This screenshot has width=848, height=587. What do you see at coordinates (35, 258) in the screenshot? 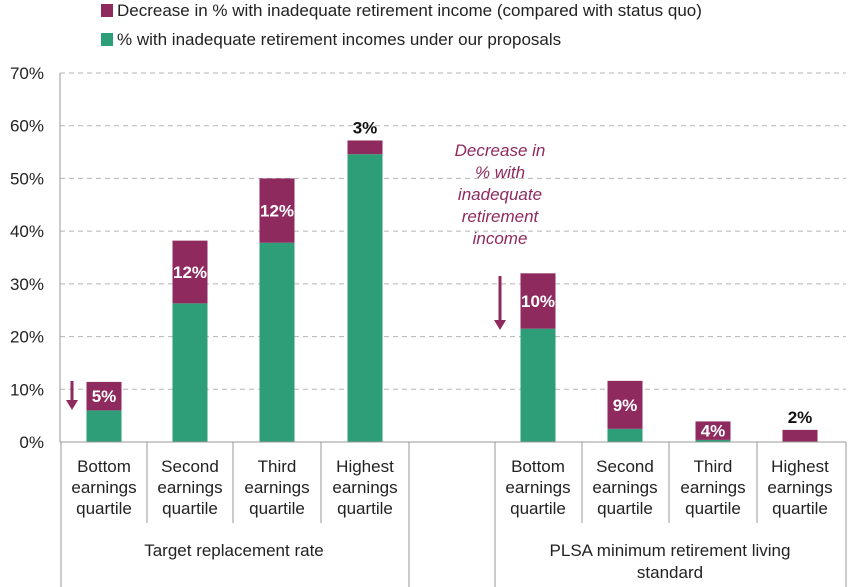
I see `y-axis: 0% 10% 20% 30% 40% 50% 60% 70%` at bounding box center [35, 258].